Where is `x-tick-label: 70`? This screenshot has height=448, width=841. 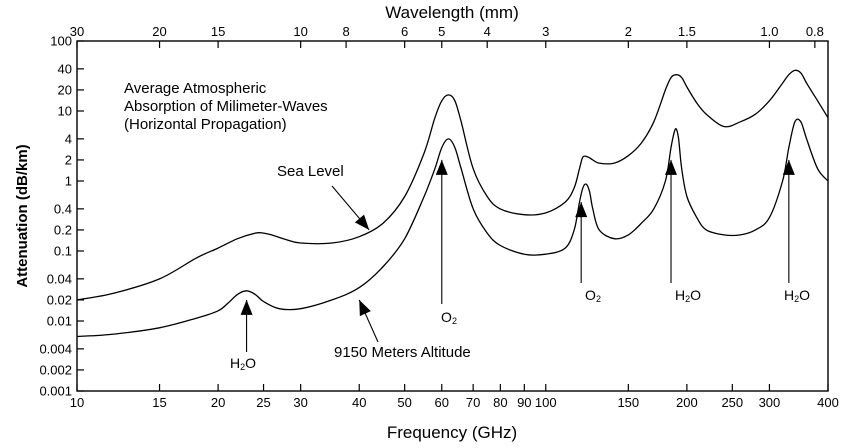 x-tick-label: 70 is located at coordinates (473, 402).